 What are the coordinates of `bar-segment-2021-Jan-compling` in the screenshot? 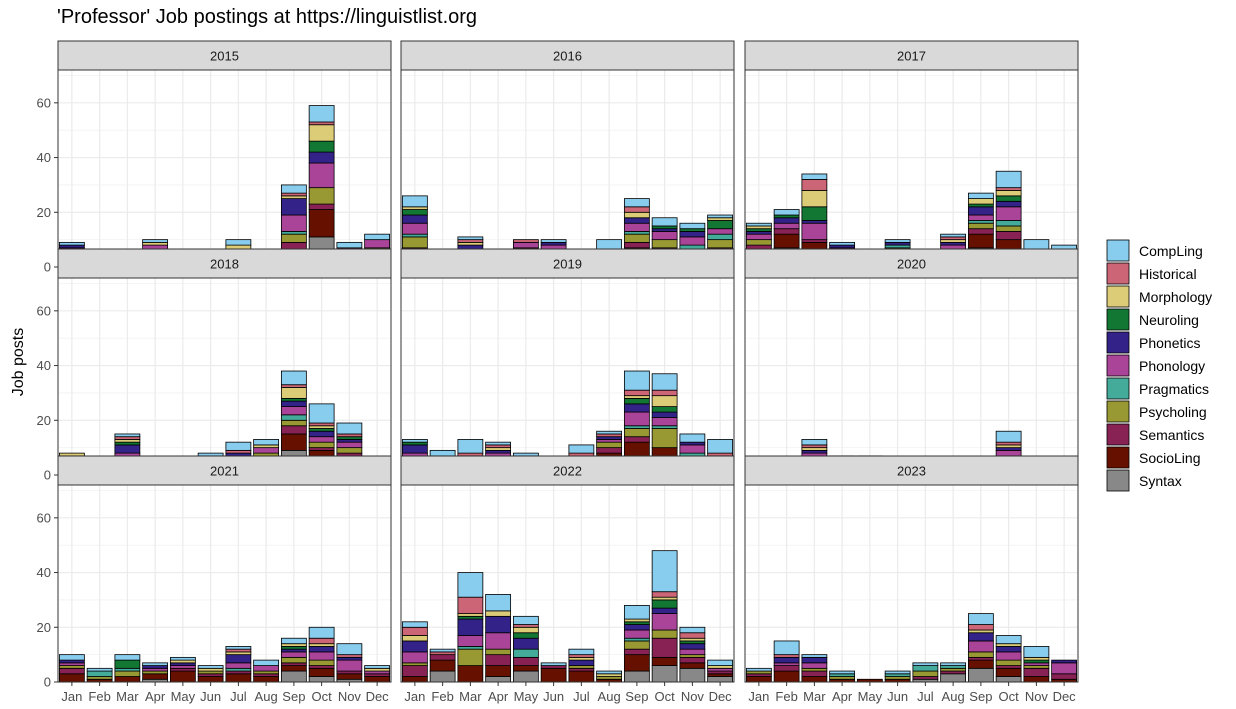 It's located at (71, 657).